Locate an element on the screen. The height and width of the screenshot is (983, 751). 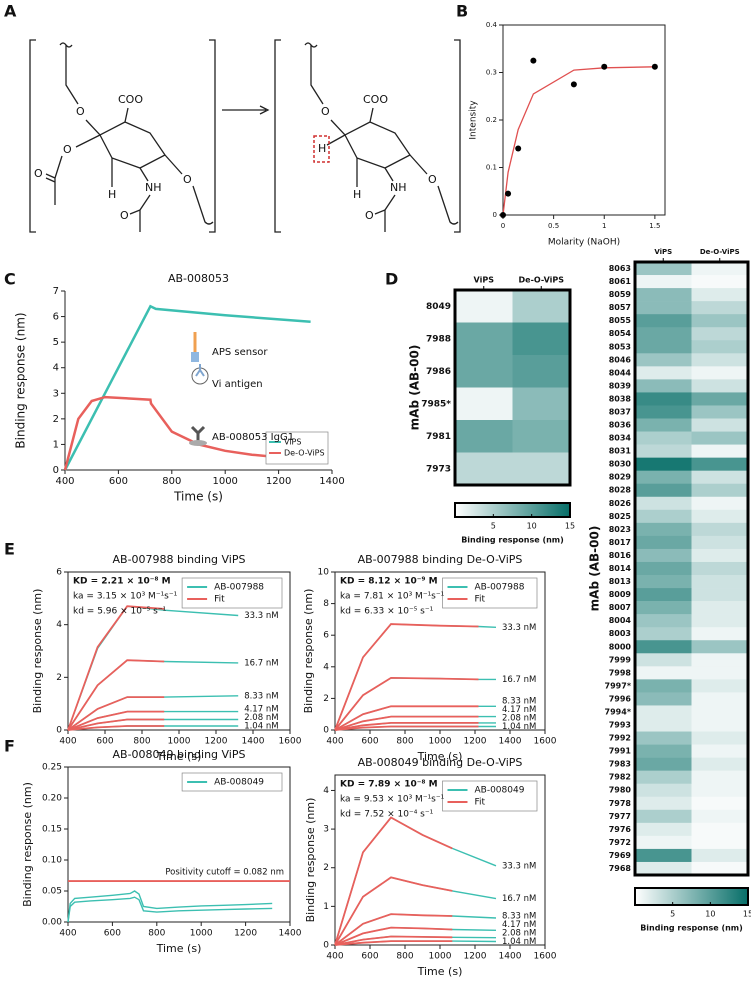
legend-label: De-O-ViPS is located at coordinates (304, 453).